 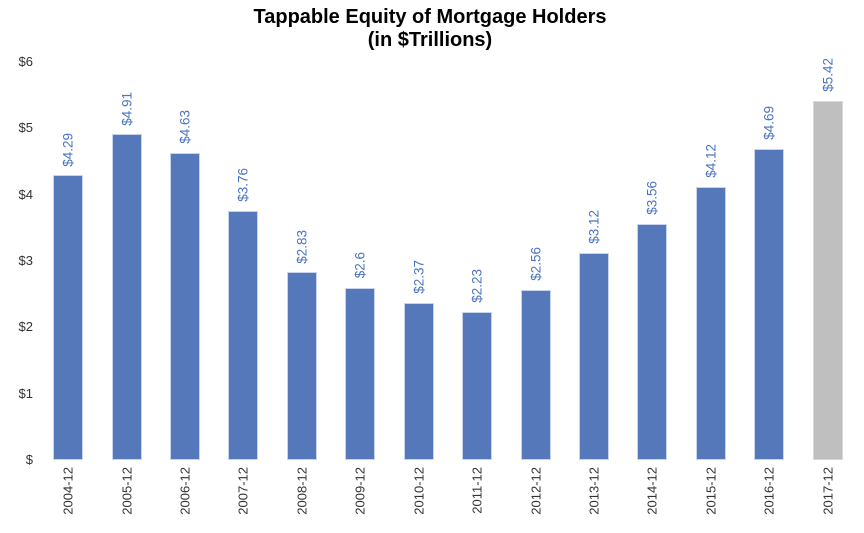 I want to click on y-tick-label: $4, so click(x=25, y=194).